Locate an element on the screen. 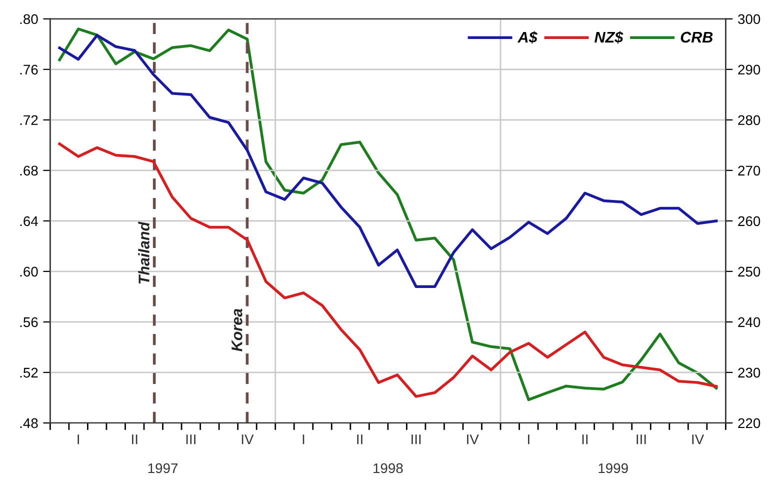 The height and width of the screenshot is (497, 772). y2-tick-label: 300 is located at coordinates (749, 19).